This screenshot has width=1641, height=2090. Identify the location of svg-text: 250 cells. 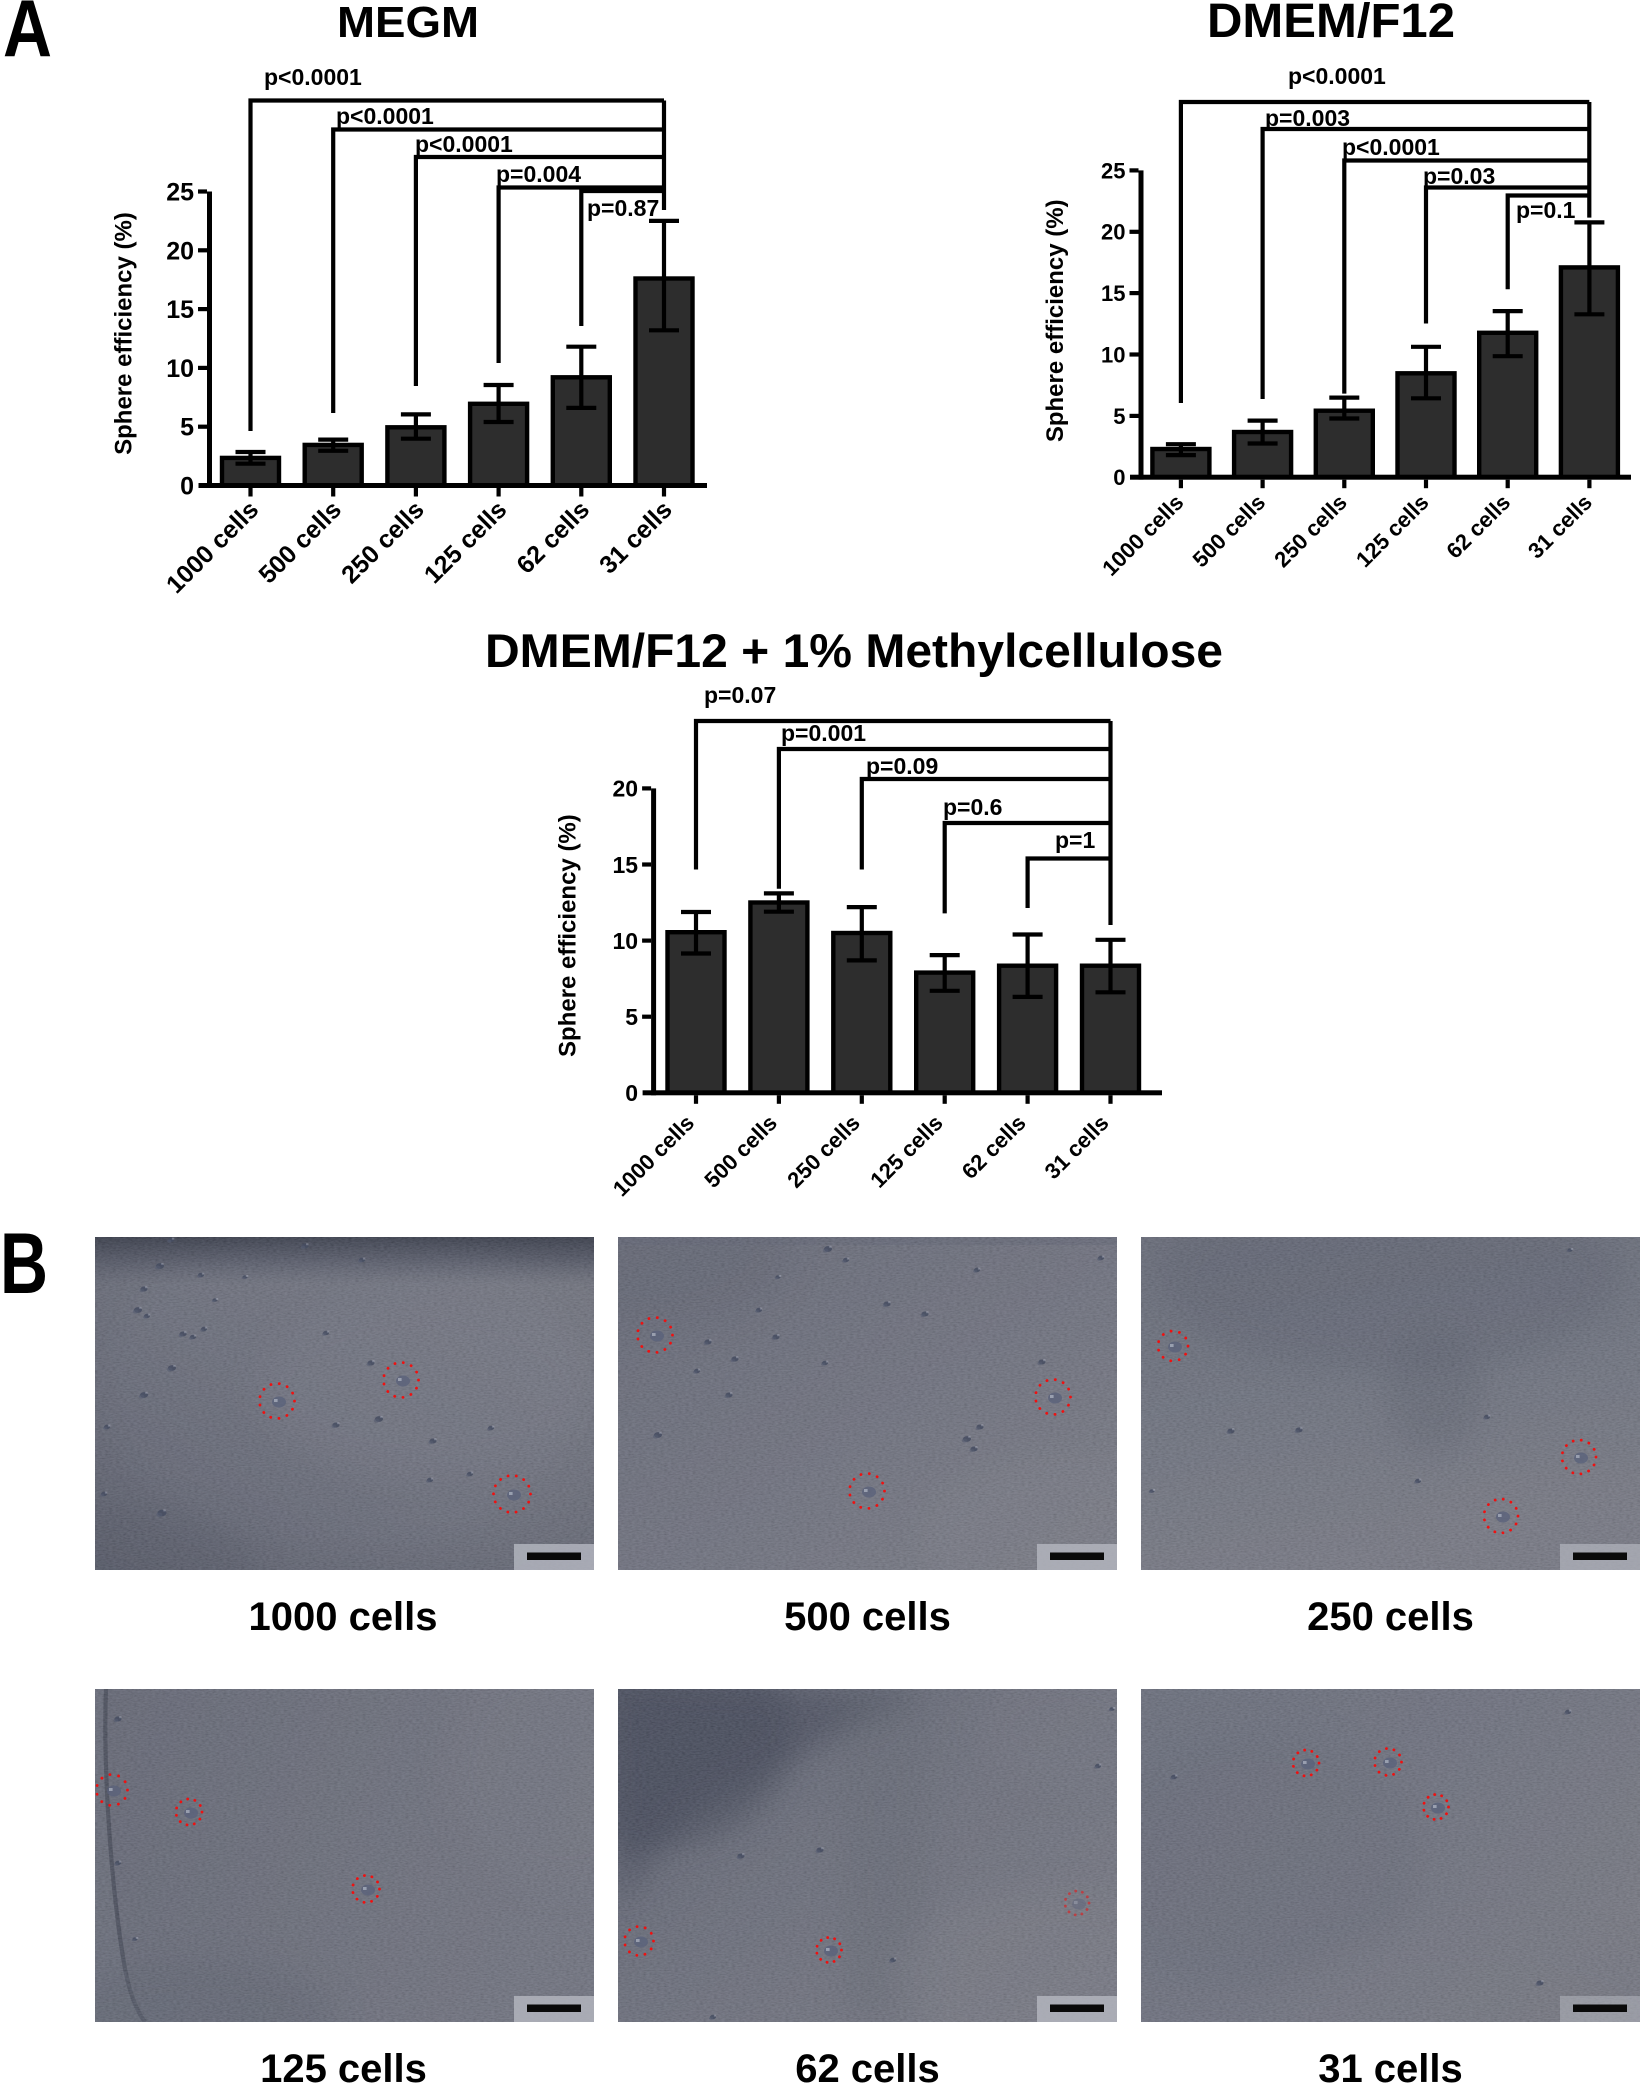
(1390, 1617).